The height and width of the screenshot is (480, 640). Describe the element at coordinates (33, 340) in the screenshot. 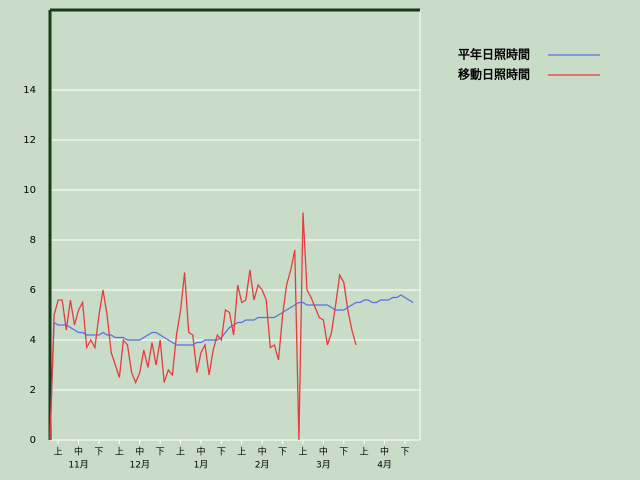

I see `y-tick-label: 4` at that location.